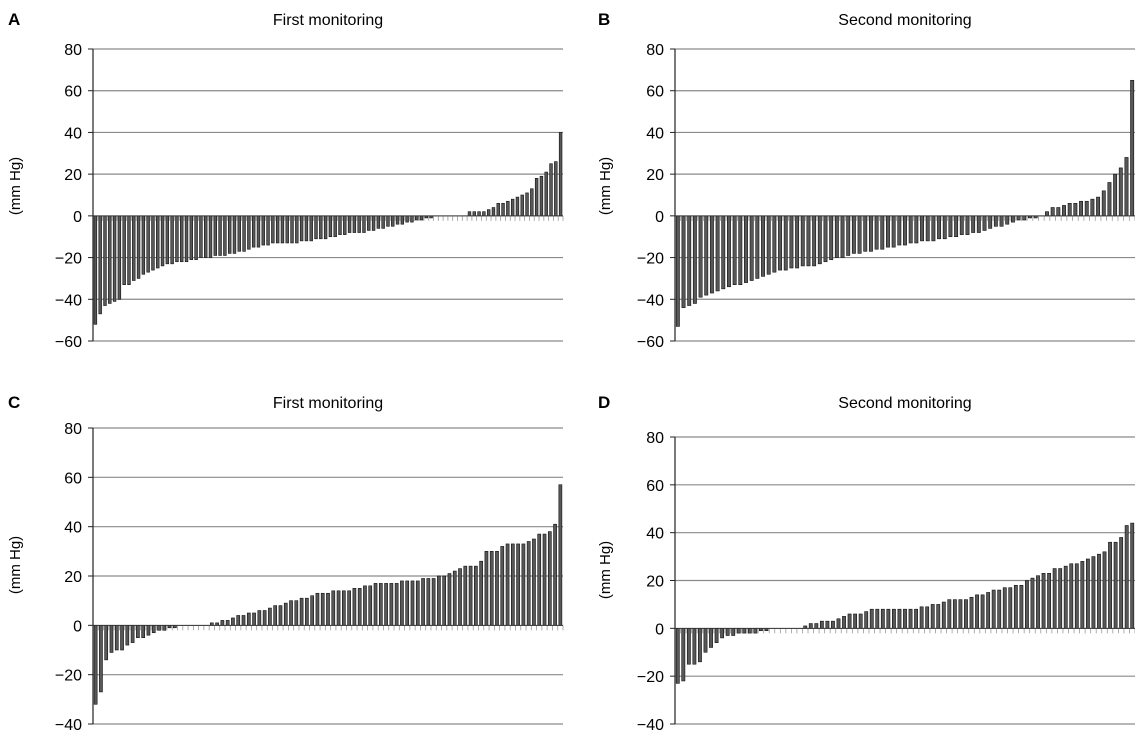  What do you see at coordinates (904, 403) in the screenshot?
I see `panel-d-title: Second monitoring` at bounding box center [904, 403].